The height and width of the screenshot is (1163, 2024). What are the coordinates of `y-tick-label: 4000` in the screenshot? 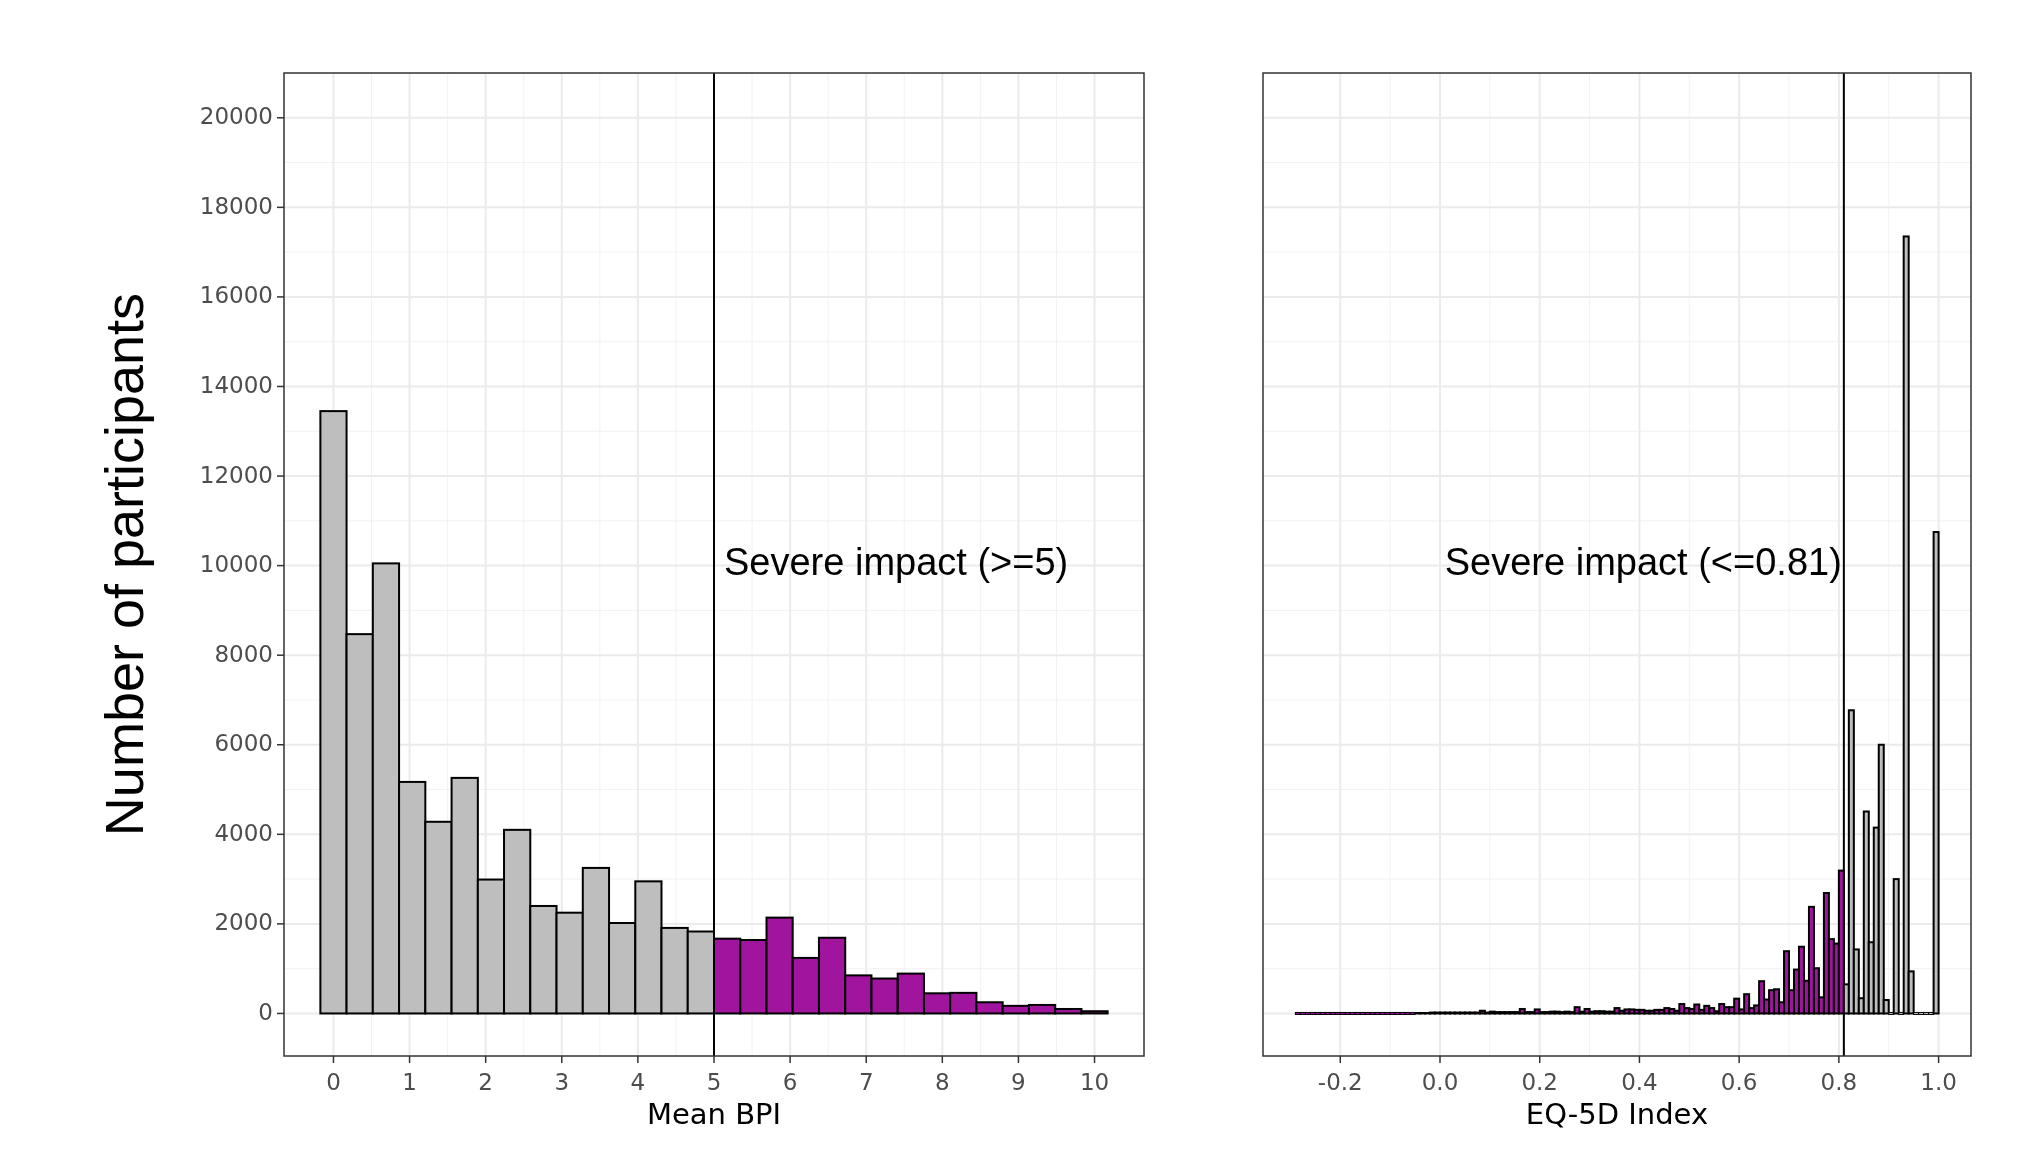 It's located at (243, 832).